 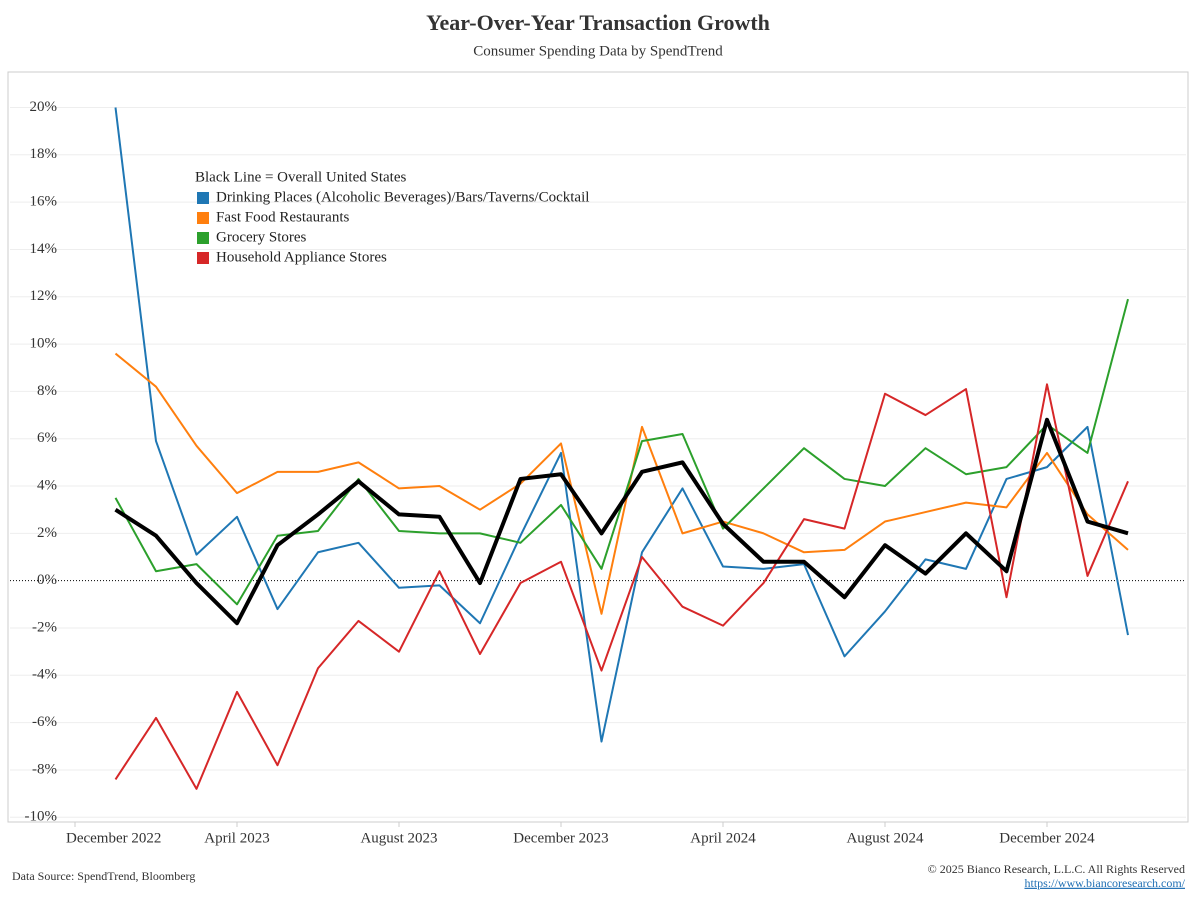 What do you see at coordinates (47, 438) in the screenshot?
I see `y-tick-label: 6%` at bounding box center [47, 438].